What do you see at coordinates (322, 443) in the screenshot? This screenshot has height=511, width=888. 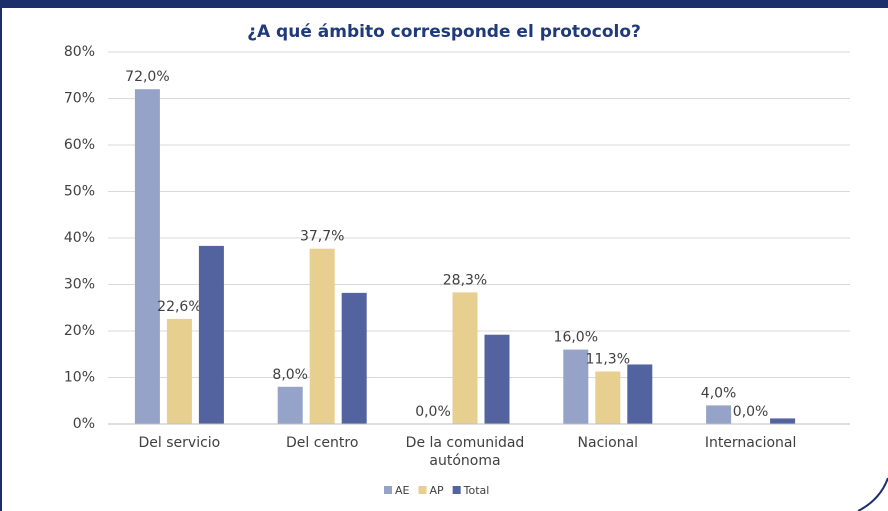 I see `x-tick-label: Del centro` at bounding box center [322, 443].